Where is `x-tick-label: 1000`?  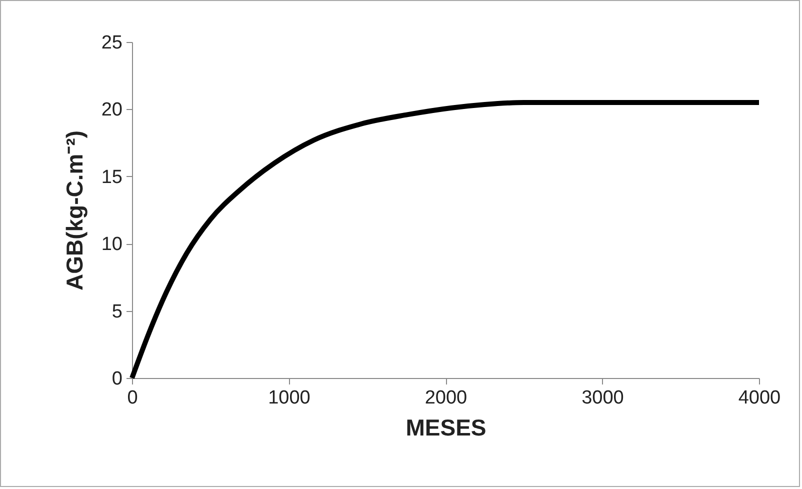
x-tick-label: 1000 is located at coordinates (289, 398).